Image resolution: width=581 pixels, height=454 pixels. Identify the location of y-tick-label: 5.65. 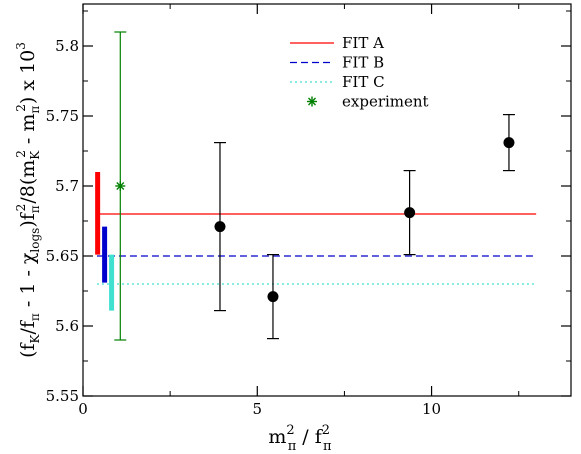
(62, 256).